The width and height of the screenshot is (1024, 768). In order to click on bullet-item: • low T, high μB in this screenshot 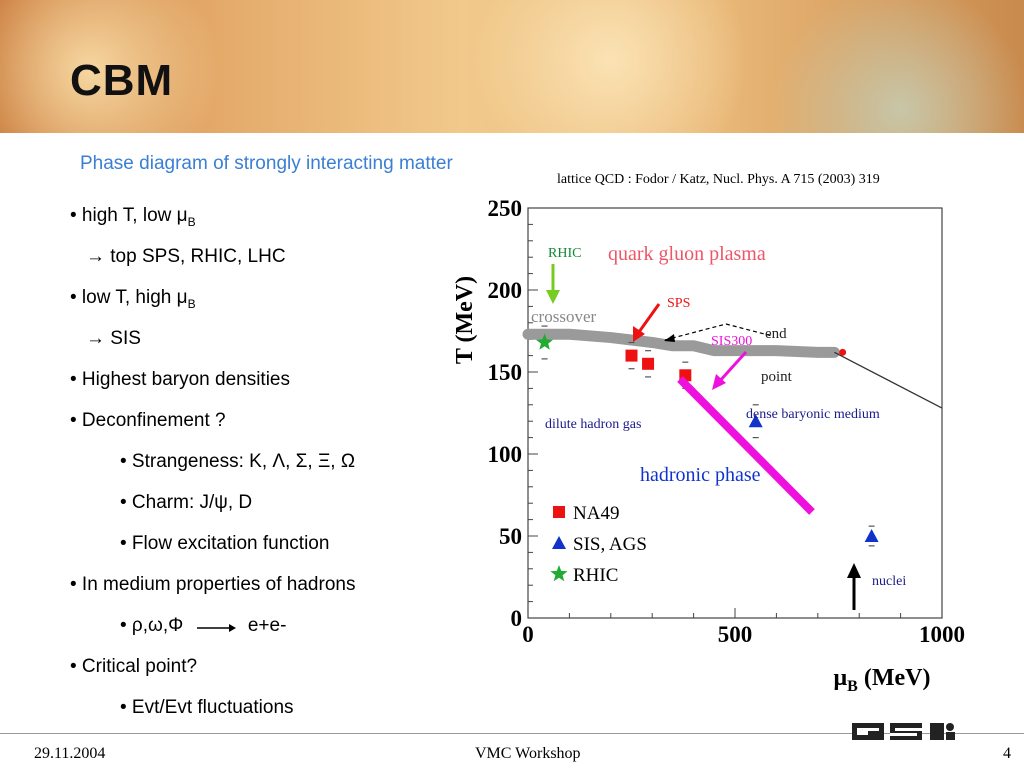, I will do `click(133, 299)`.